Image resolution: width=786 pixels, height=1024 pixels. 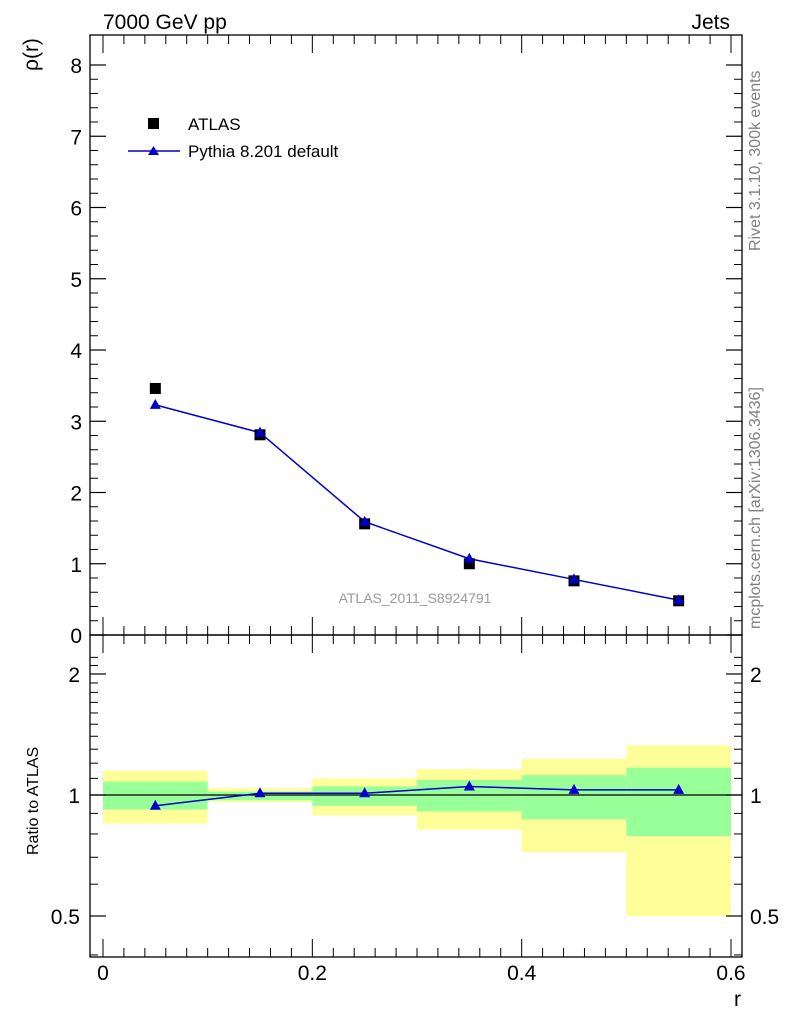 I want to click on ratio-xtick-label: 0.4, so click(x=522, y=973).